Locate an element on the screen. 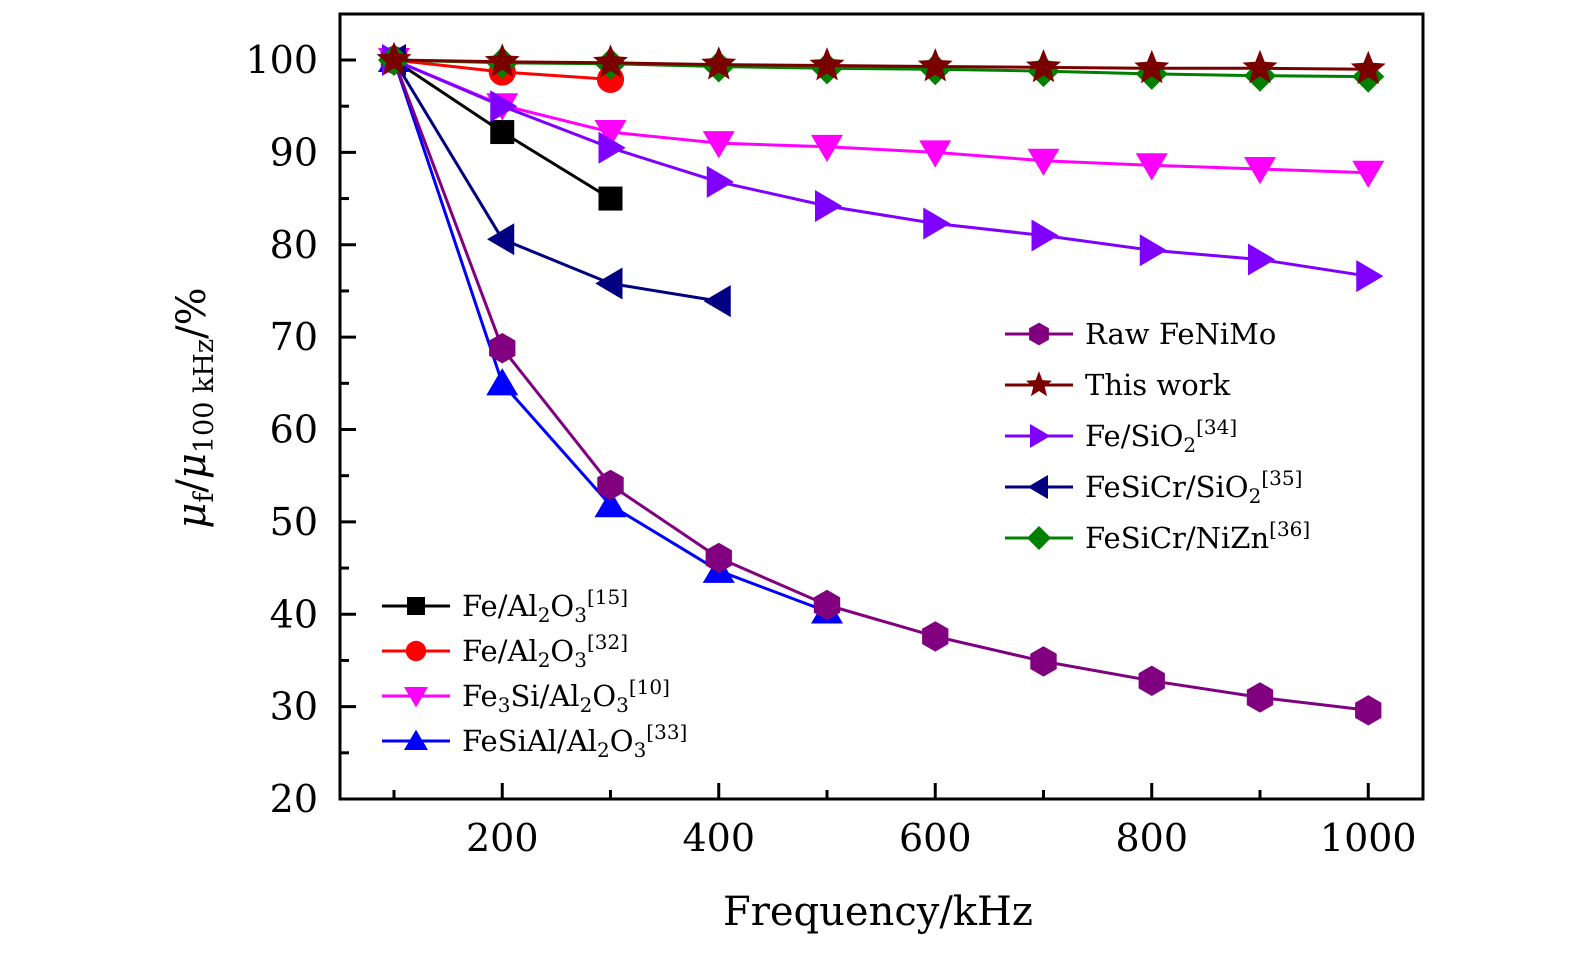  legend-item: Fe/Al2O3[32] is located at coordinates (505, 651).